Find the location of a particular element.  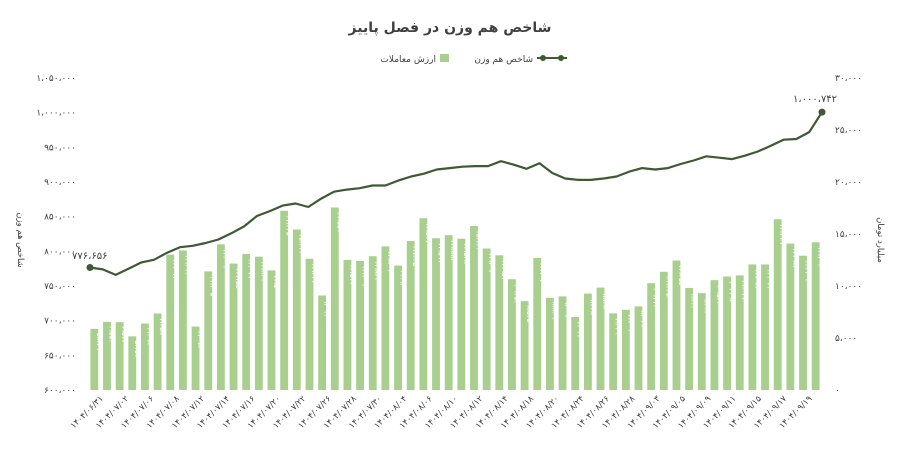

bar-data-label: ۱۲،۹۵۱ is located at coordinates (504, 269).